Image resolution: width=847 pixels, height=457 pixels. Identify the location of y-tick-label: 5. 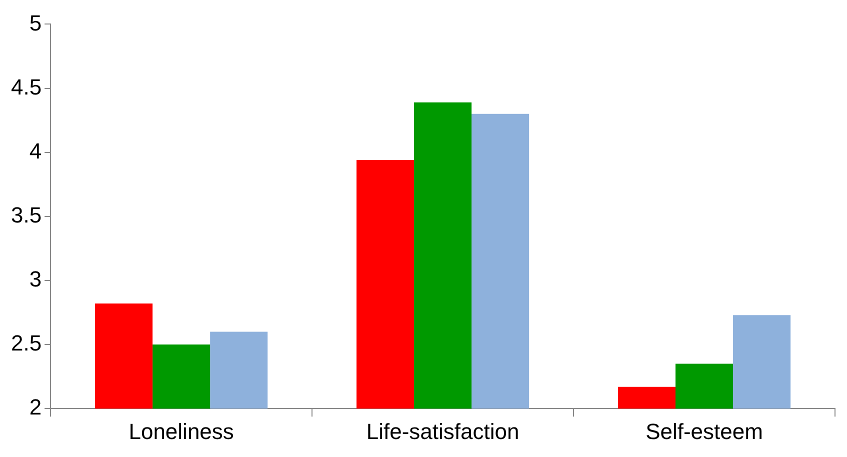
(35, 23).